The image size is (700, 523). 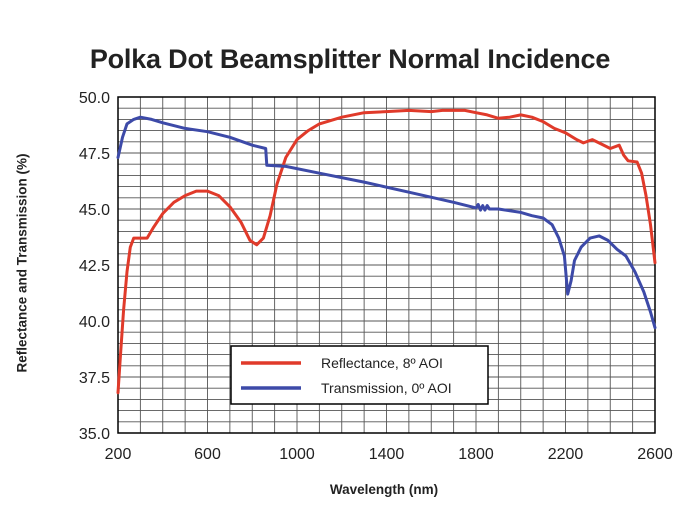 I want to click on y-tick-label: 47.5, so click(x=94, y=154).